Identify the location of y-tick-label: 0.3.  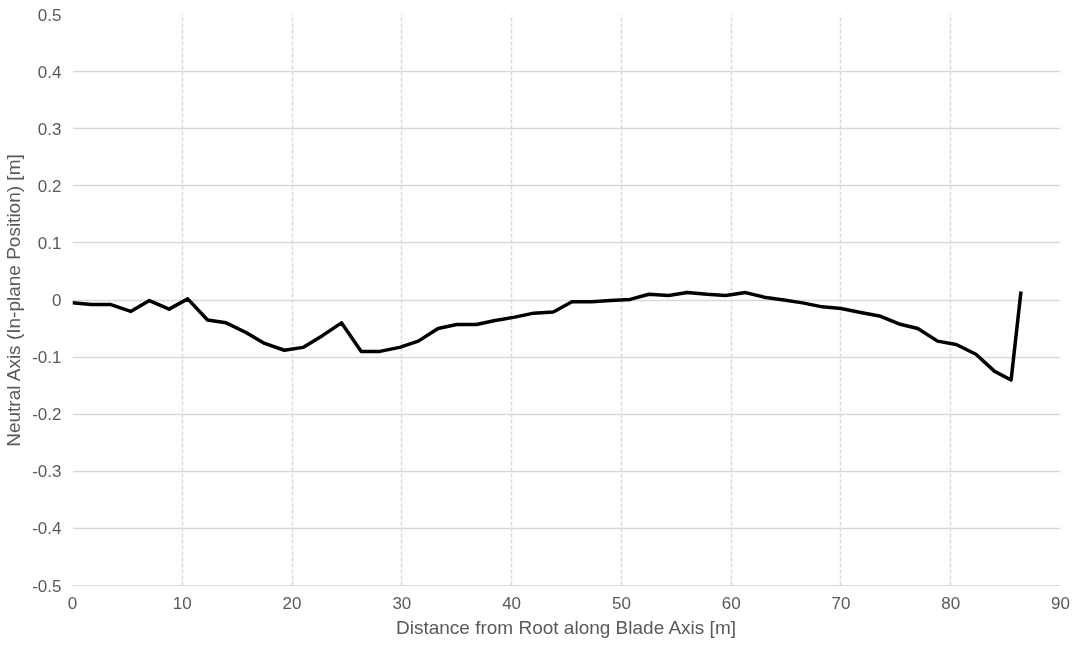
(49, 129).